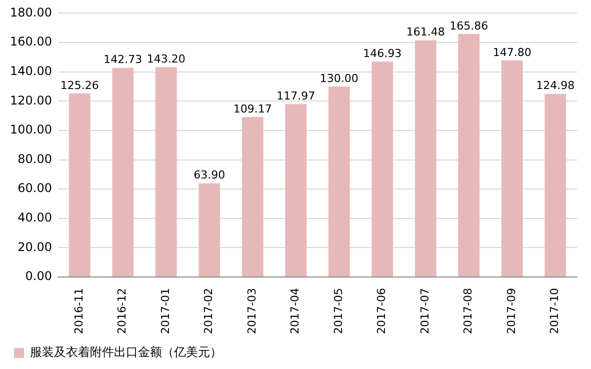 The width and height of the screenshot is (591, 369). I want to click on x-tick-label: 2017-10, so click(555, 311).